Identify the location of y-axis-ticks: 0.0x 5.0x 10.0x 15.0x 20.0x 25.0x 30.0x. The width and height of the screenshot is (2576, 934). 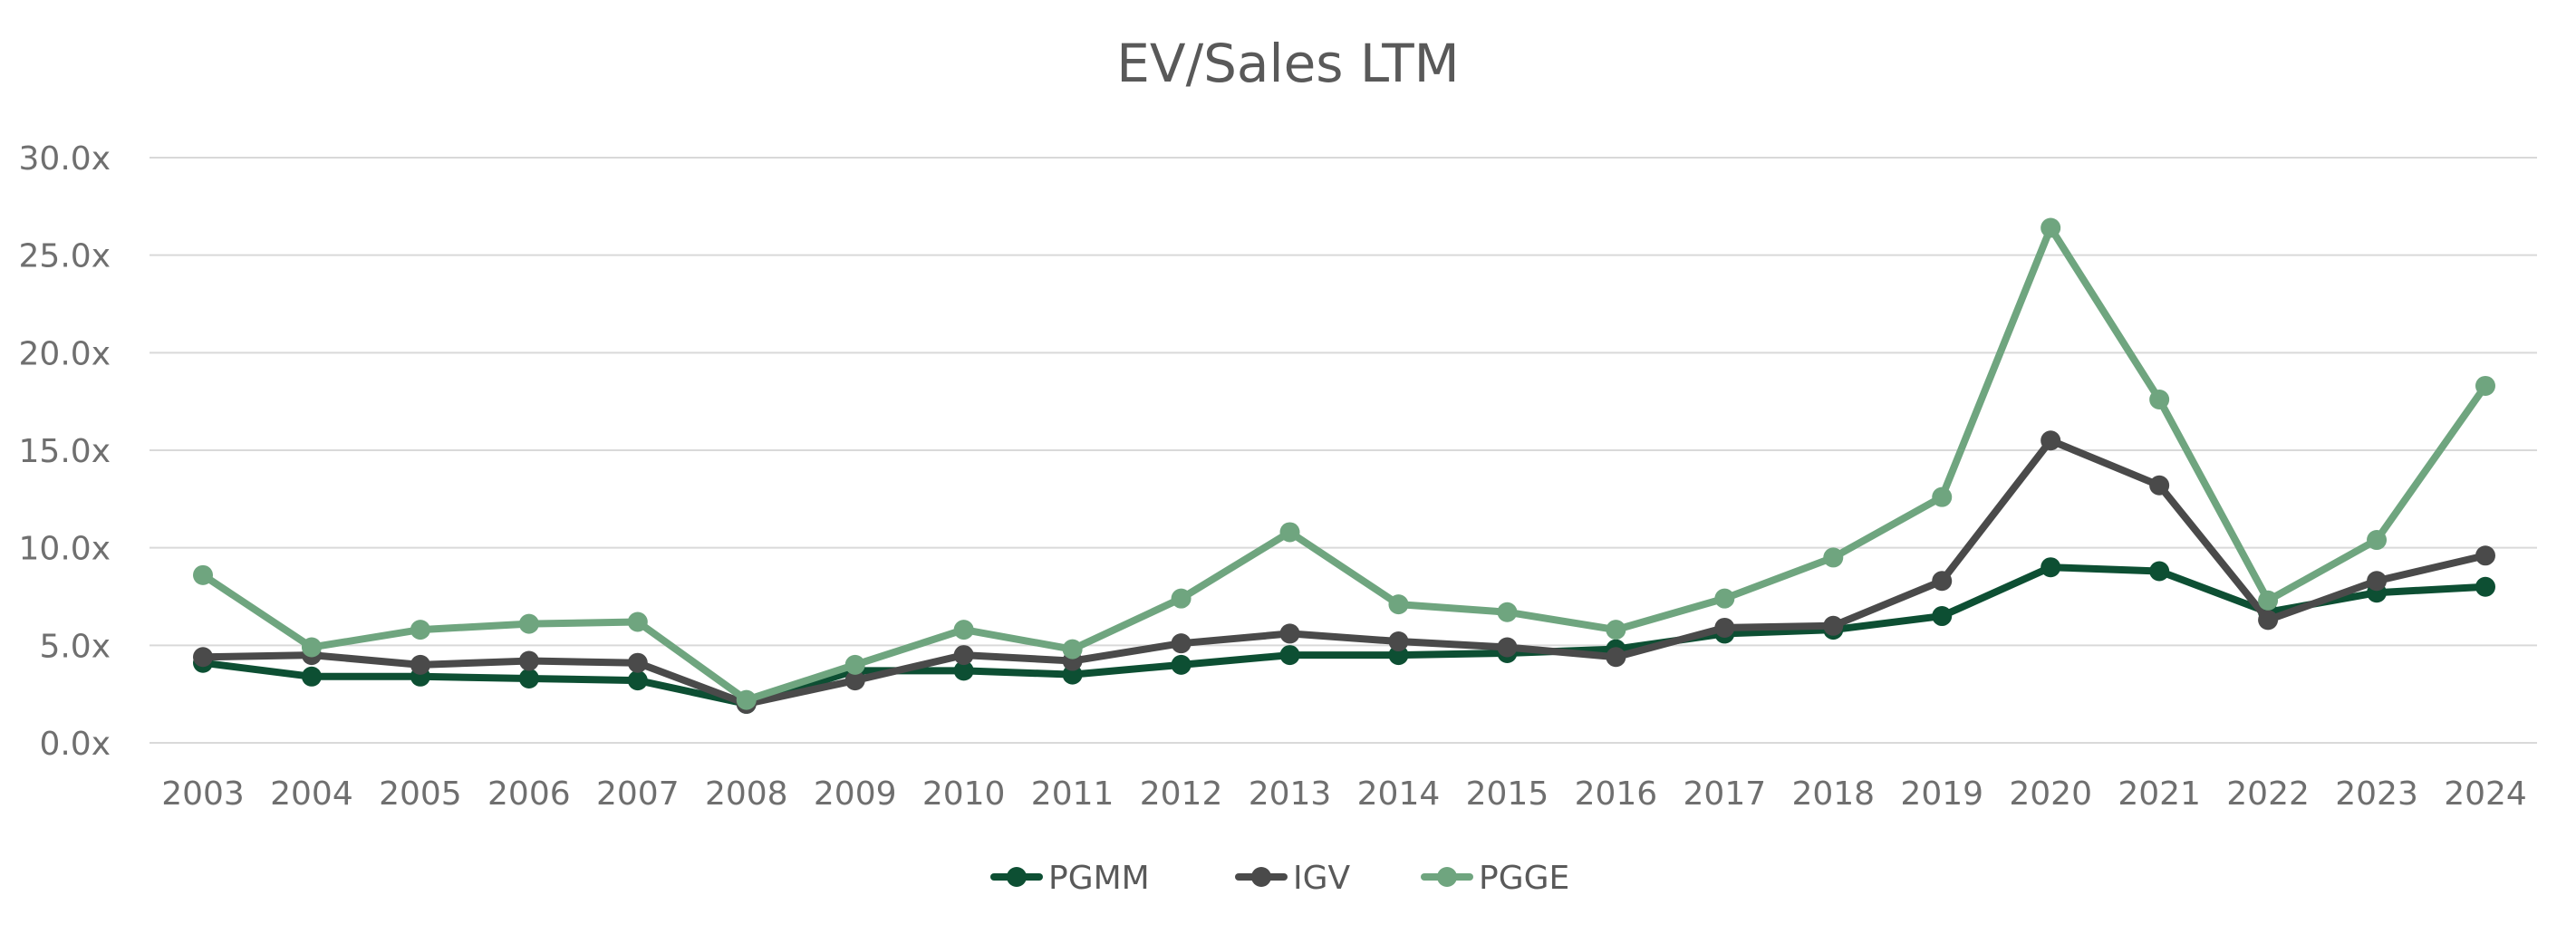
(65, 451).